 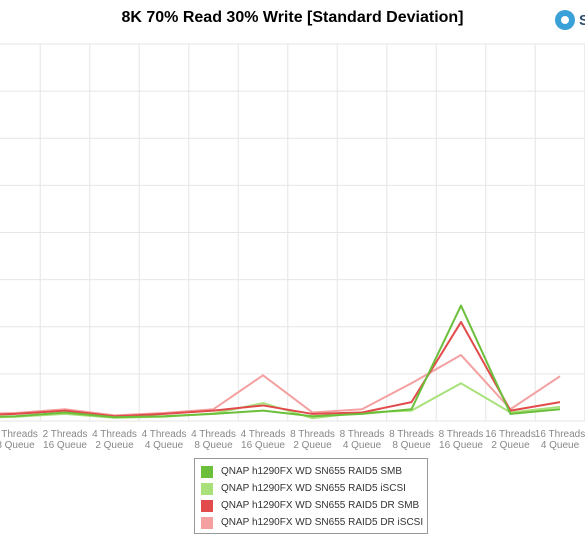 I want to click on legend-swatch-iscsi, so click(x=207, y=488).